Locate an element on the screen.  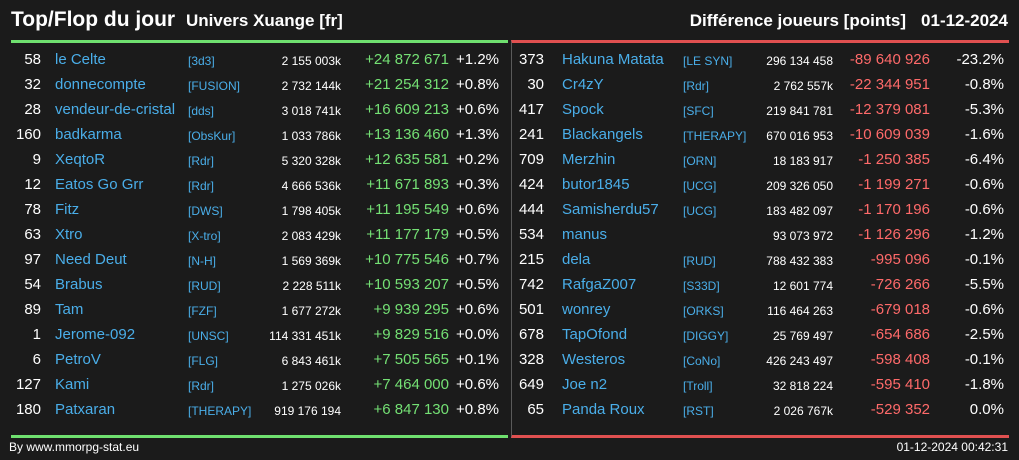
rank-value: 678 is located at coordinates (531, 334).